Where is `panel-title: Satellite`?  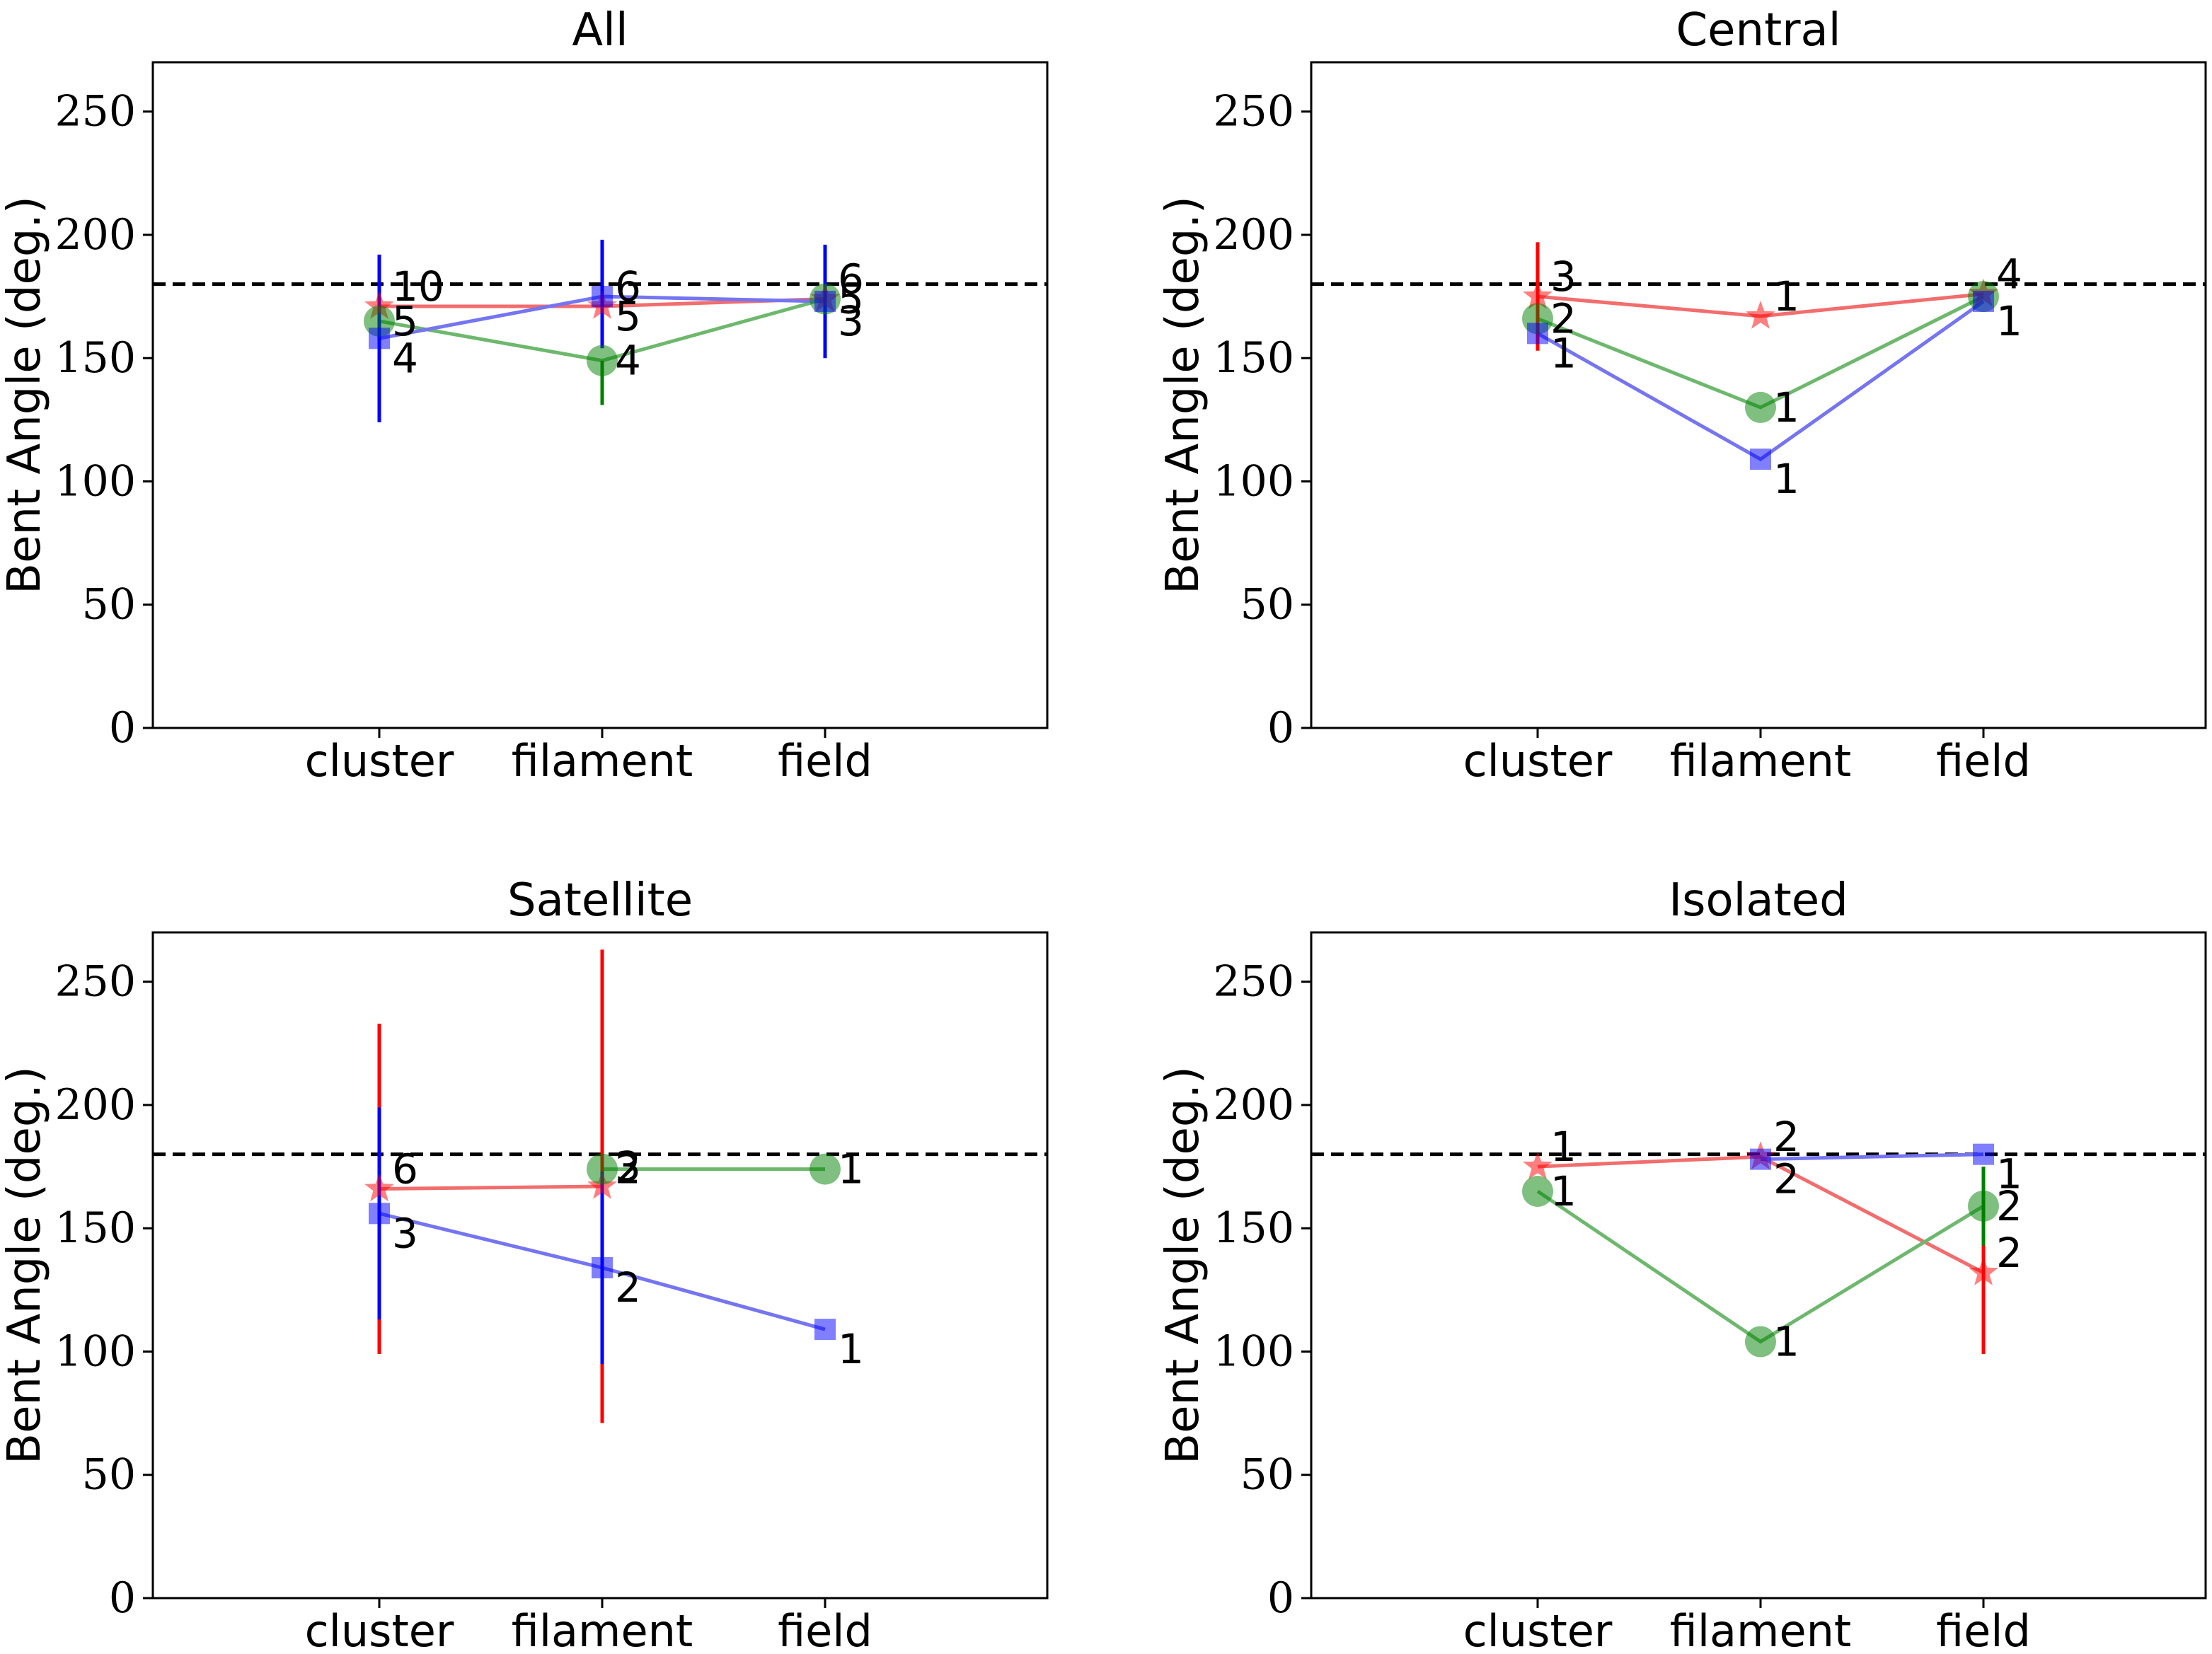
panel-title: Satellite is located at coordinates (600, 900).